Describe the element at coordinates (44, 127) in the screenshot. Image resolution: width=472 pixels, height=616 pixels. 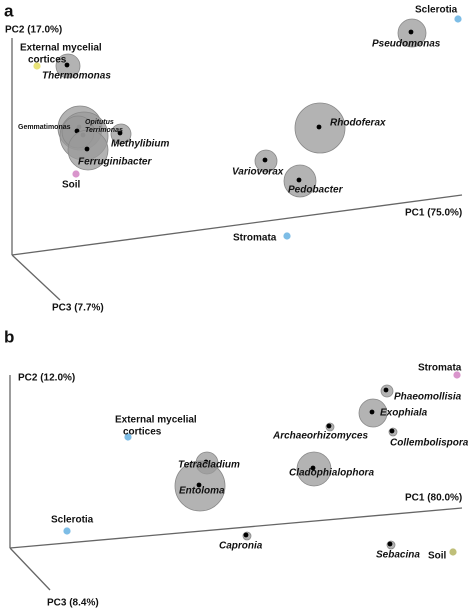
I see `node-label: Gemmatimonas` at that location.